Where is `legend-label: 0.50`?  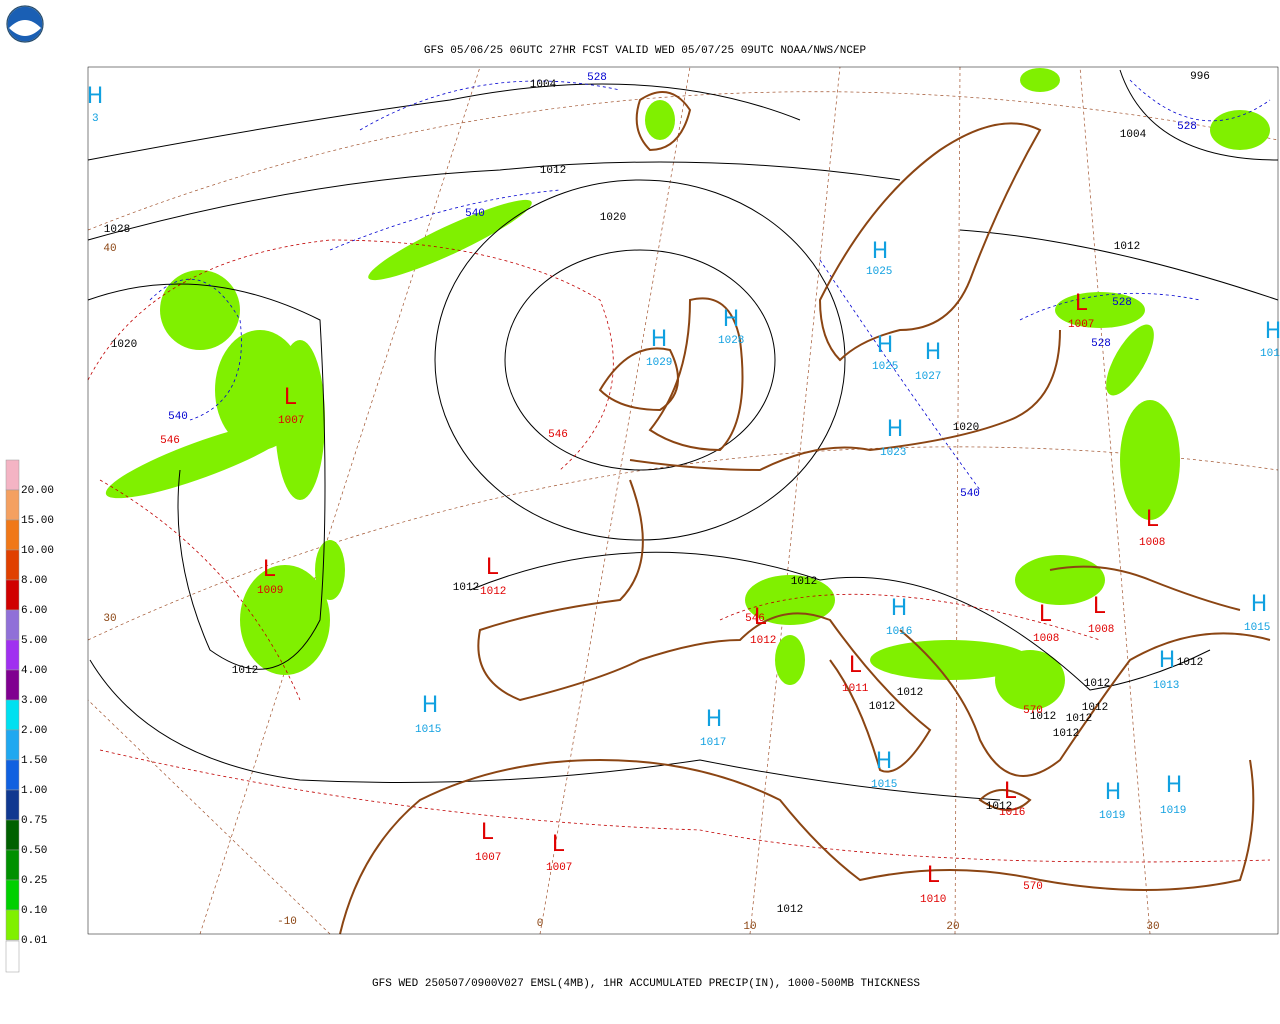
legend-label: 0.50 is located at coordinates (34, 851).